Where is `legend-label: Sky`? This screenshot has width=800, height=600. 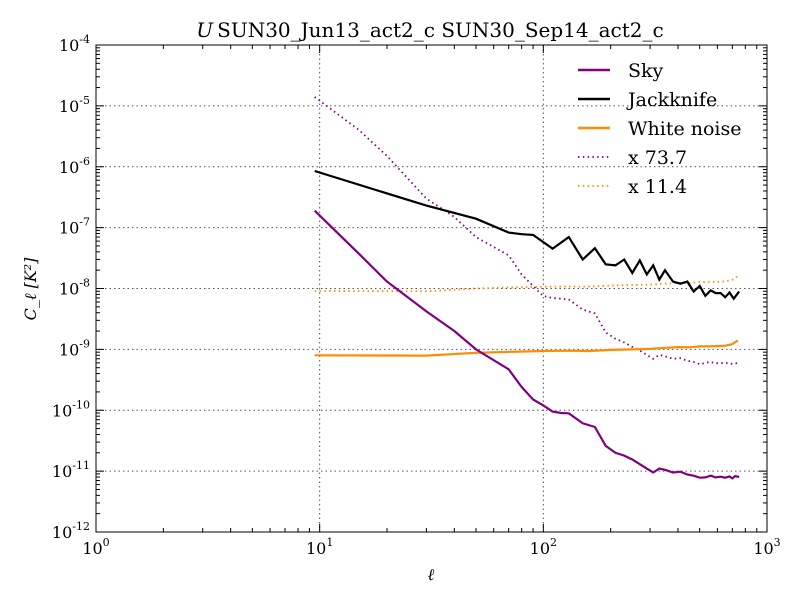 legend-label: Sky is located at coordinates (646, 71).